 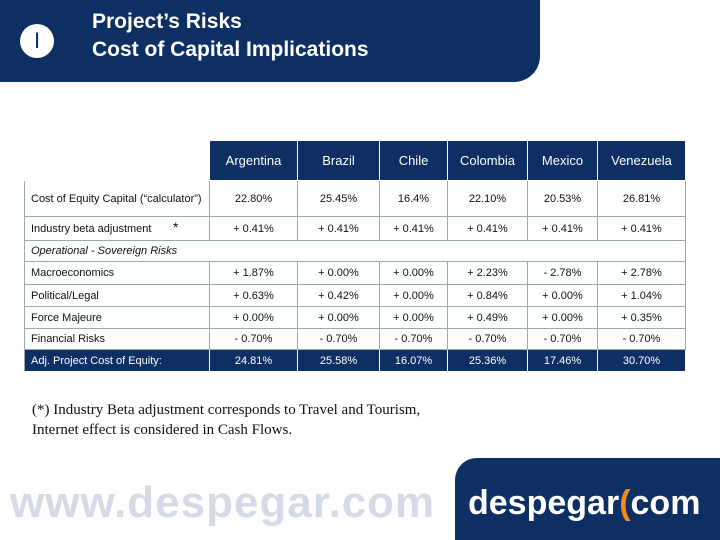 What do you see at coordinates (339, 161) in the screenshot?
I see `column-header: Brazil` at bounding box center [339, 161].